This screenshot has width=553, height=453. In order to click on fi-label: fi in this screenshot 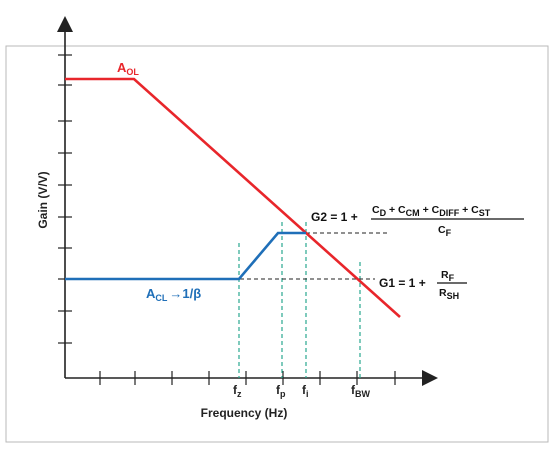, I will do `click(305, 391)`.